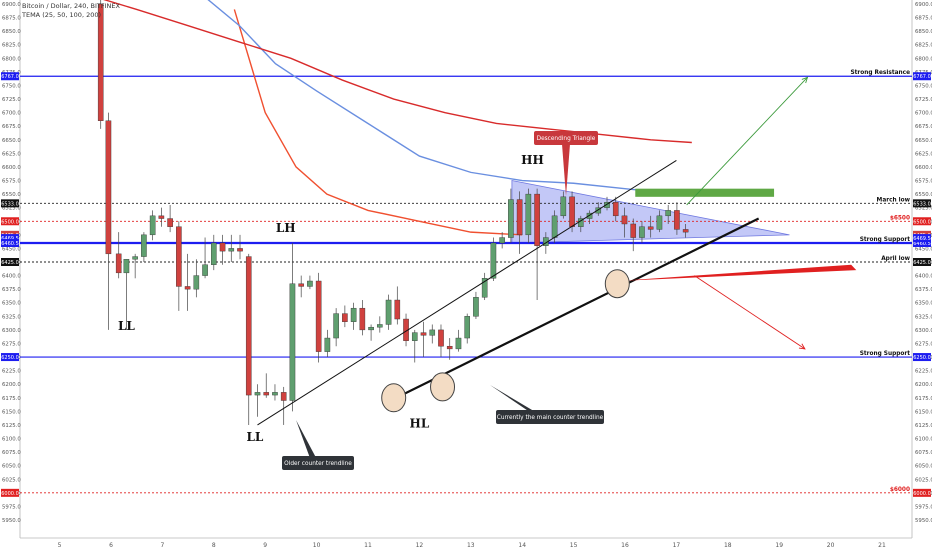  Describe the element at coordinates (318, 463) in the screenshot. I see `older-trendline-callout-box` at that location.